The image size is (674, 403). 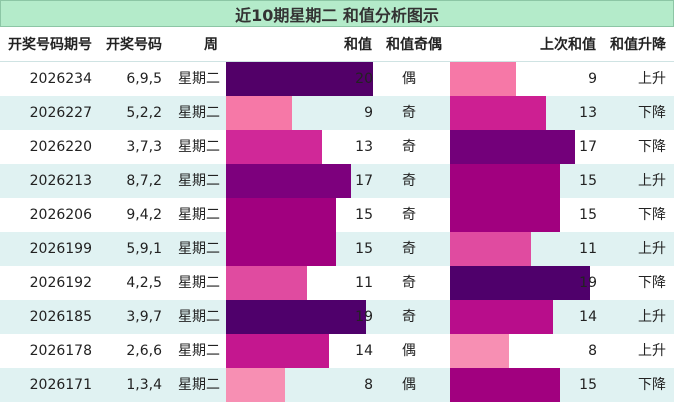 I want to click on issue-cell: 2026213, so click(x=60, y=181).